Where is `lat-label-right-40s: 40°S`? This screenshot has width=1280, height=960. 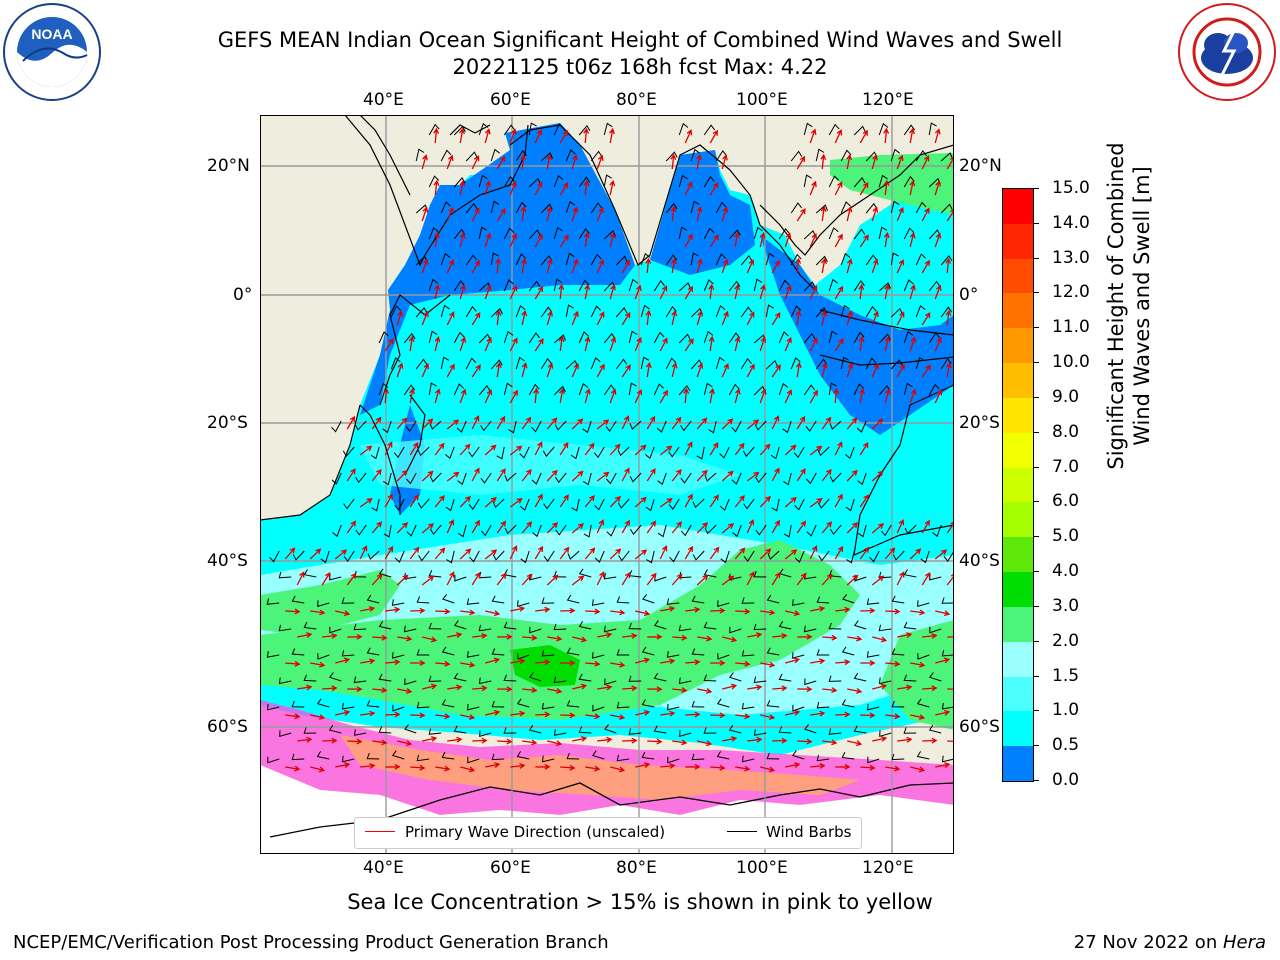 lat-label-right-40s: 40°S is located at coordinates (979, 561).